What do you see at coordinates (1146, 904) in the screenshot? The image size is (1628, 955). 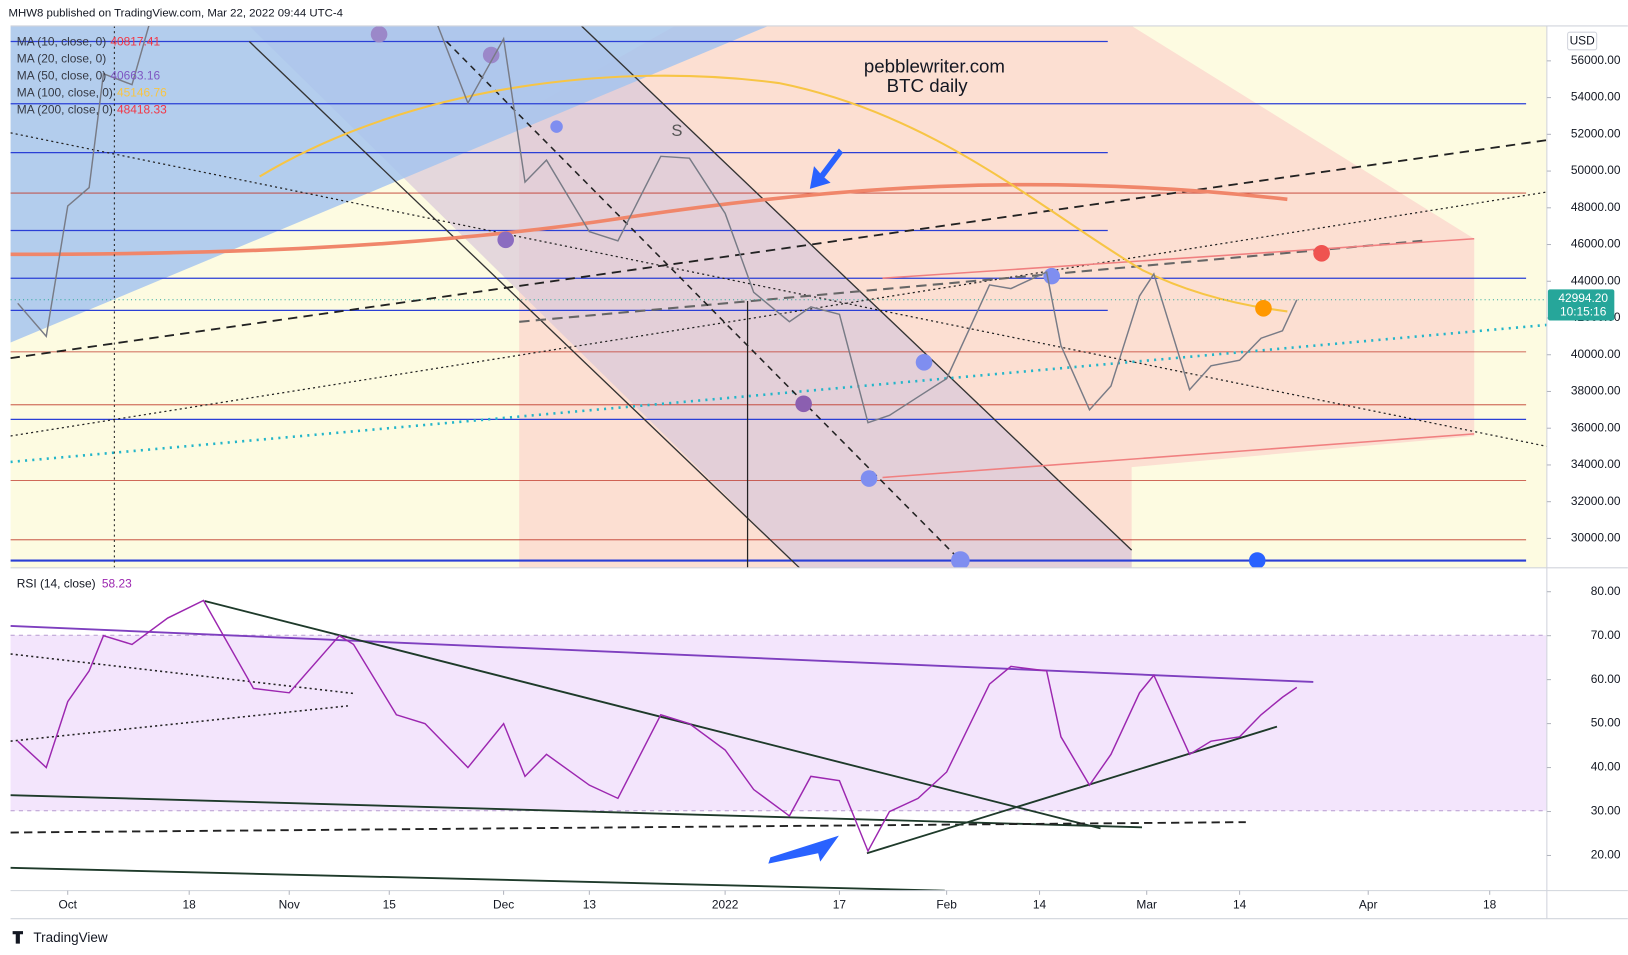 I see `x-tick-label: Mar` at bounding box center [1146, 904].